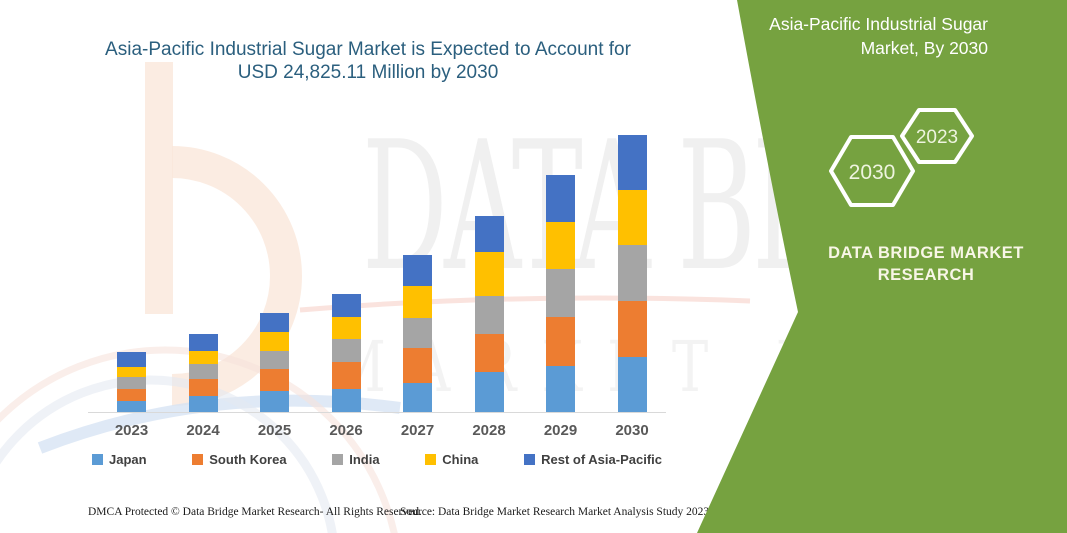 Image resolution: width=1067 pixels, height=533 pixels. Describe the element at coordinates (346, 328) in the screenshot. I see `bar-segment-china-2026` at that location.